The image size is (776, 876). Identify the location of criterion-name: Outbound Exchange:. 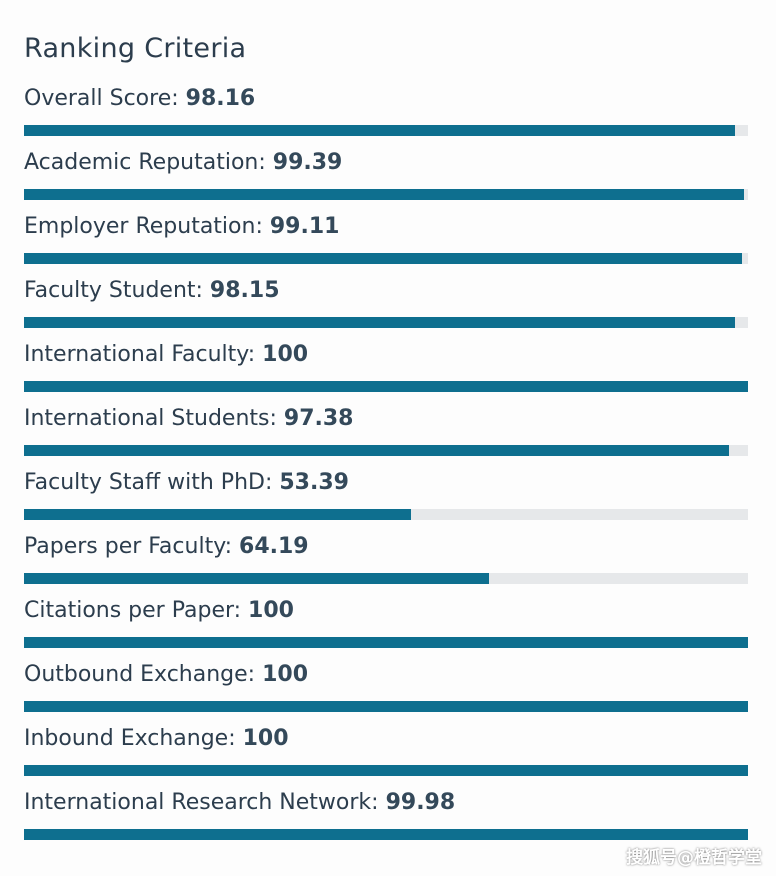
(140, 674).